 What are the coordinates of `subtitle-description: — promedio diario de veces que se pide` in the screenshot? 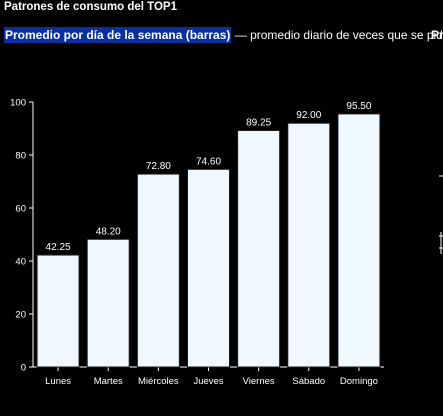 It's located at (337, 35).